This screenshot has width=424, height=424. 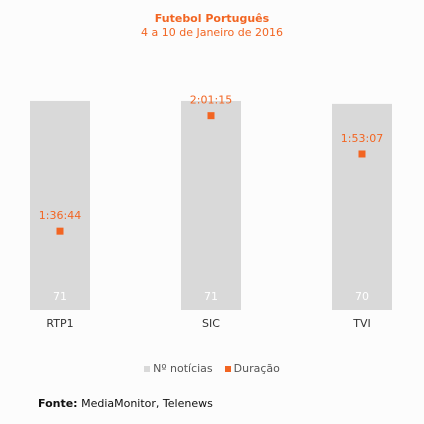 I want to click on legend-item-duracao: Duração, so click(x=252, y=368).